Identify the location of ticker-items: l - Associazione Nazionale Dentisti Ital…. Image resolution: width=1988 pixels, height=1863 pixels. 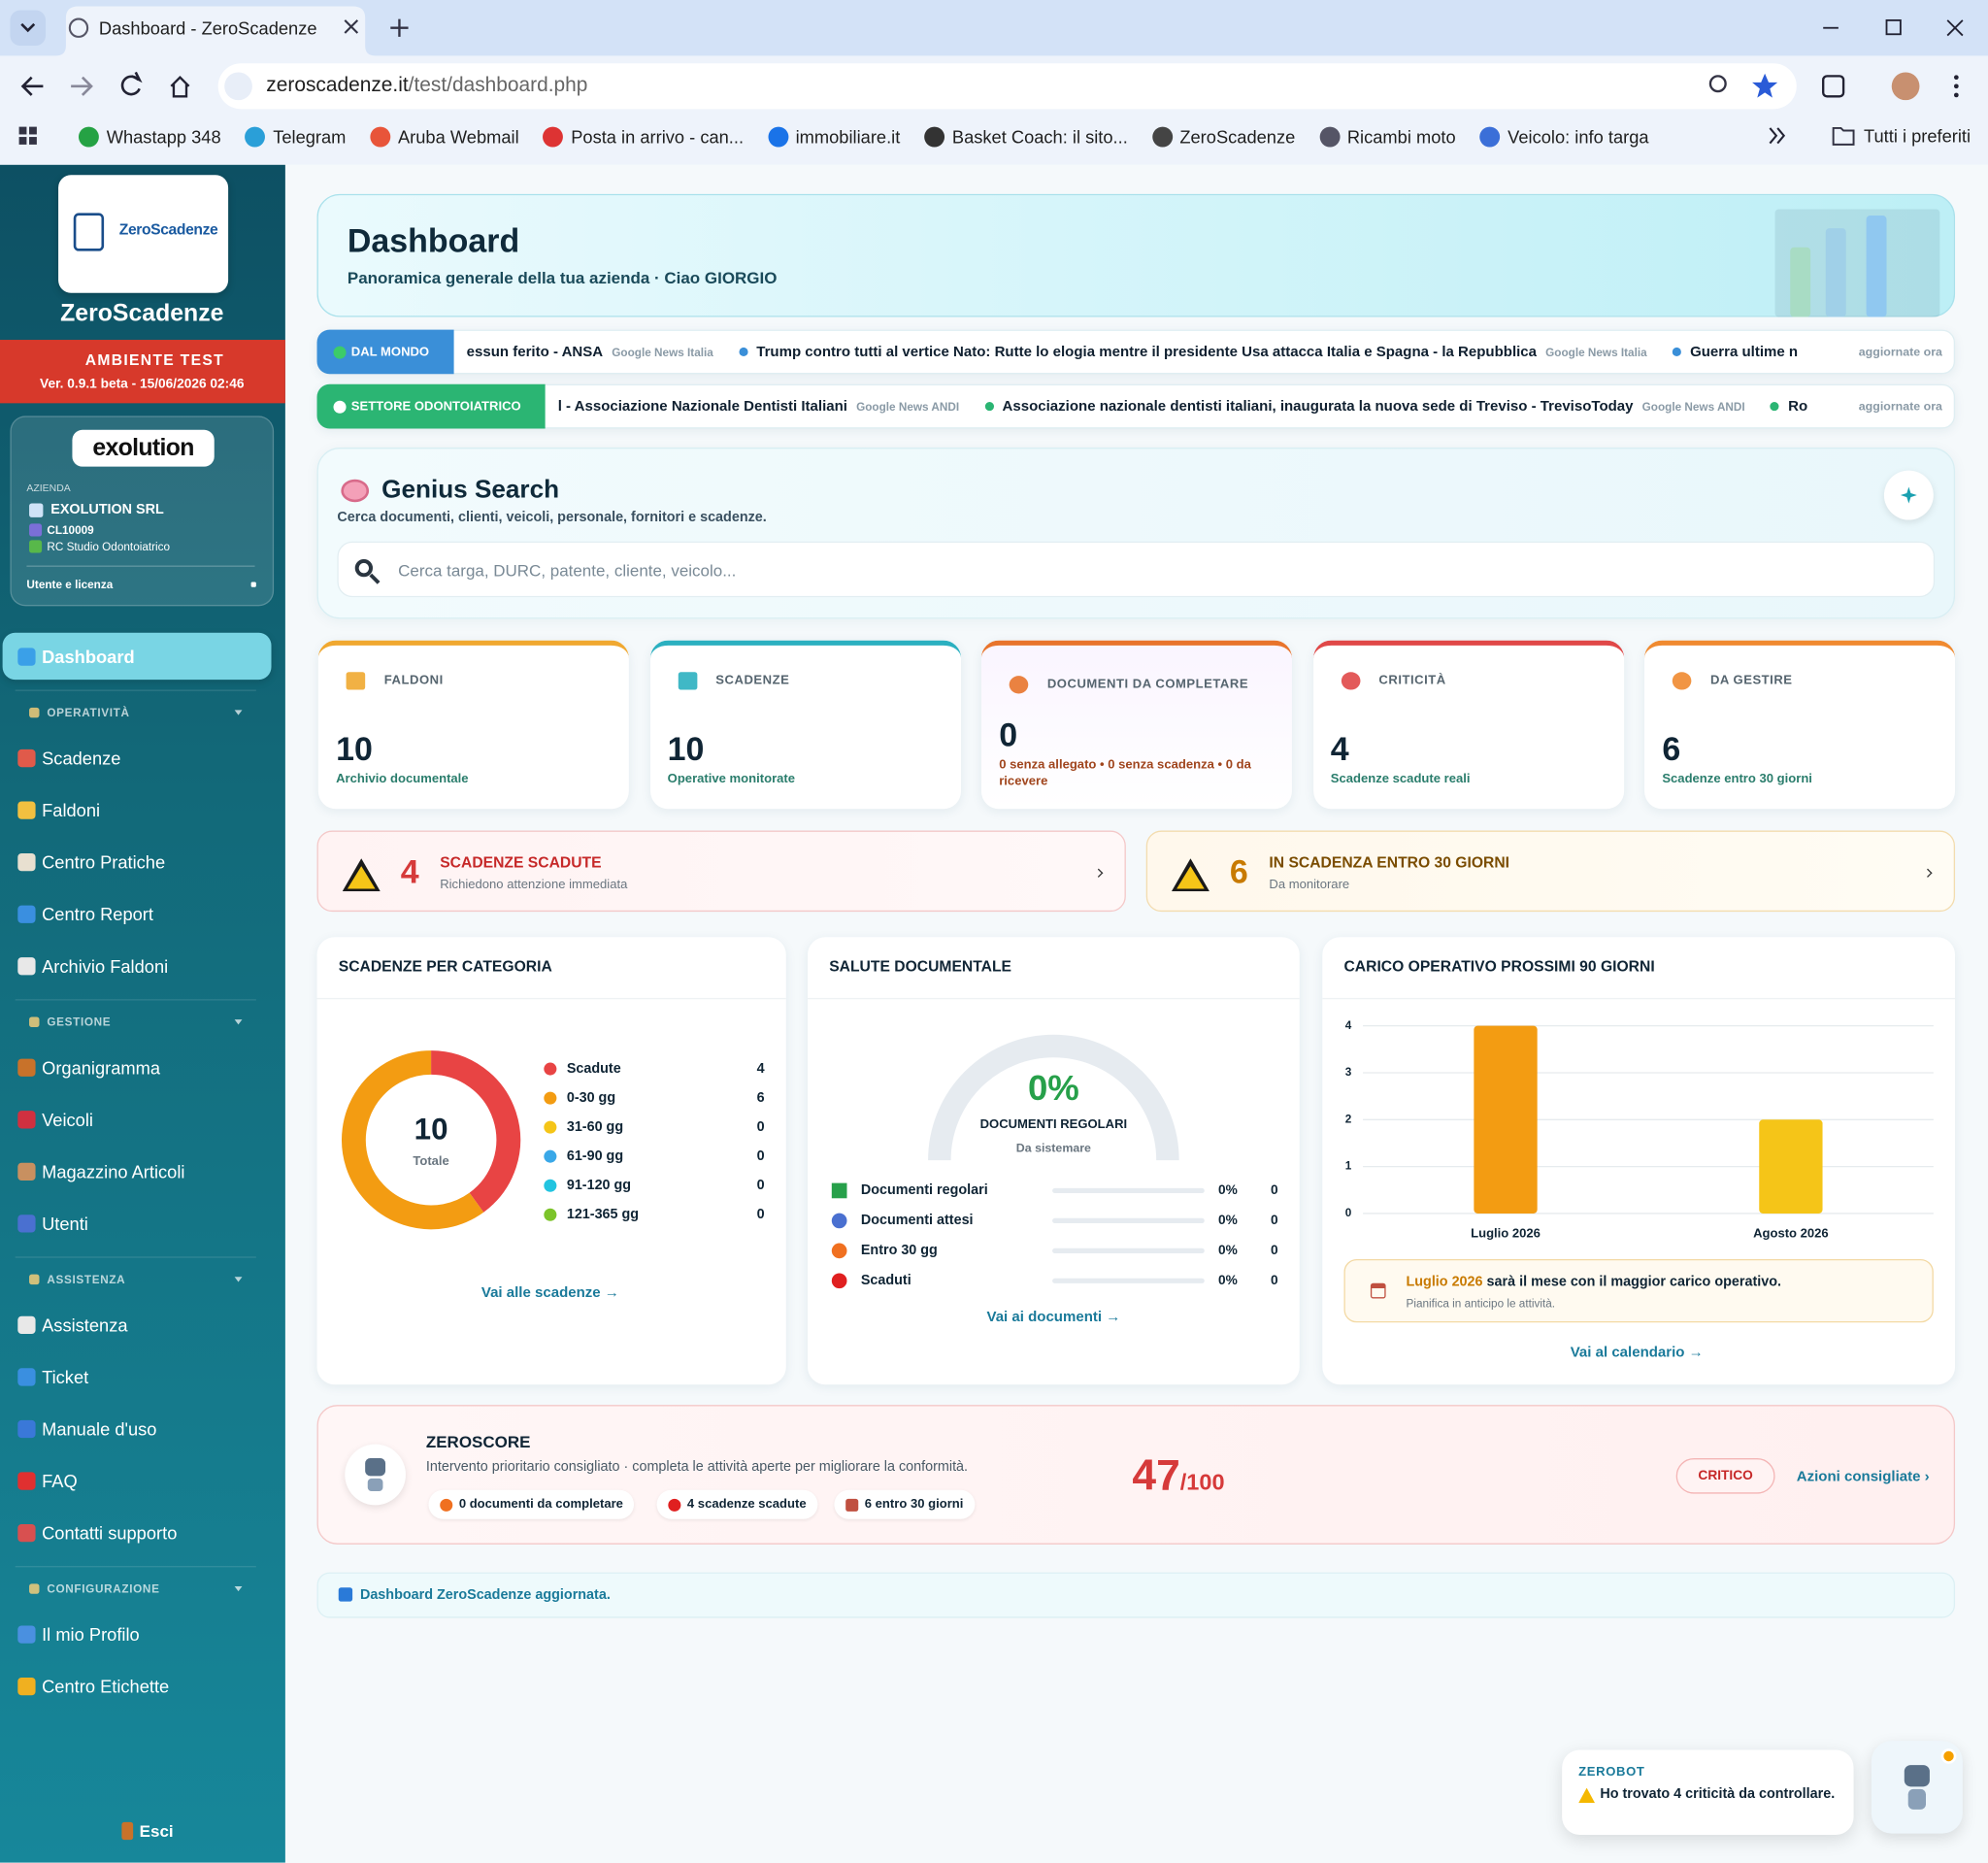
(1182, 406).